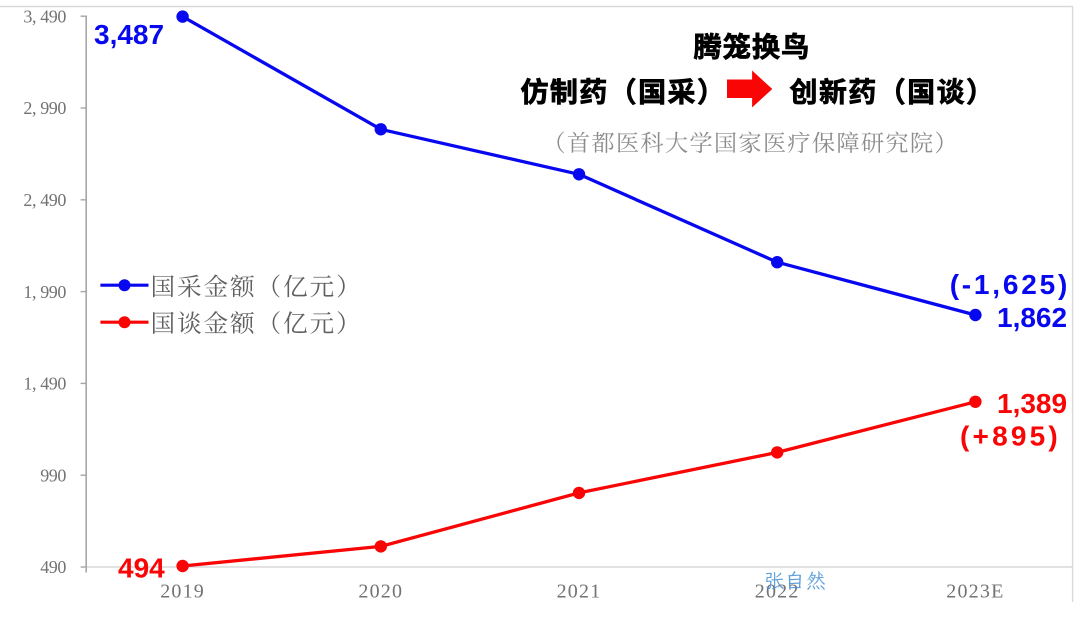  I want to click on svg-text: 3, 490, so click(44, 16).